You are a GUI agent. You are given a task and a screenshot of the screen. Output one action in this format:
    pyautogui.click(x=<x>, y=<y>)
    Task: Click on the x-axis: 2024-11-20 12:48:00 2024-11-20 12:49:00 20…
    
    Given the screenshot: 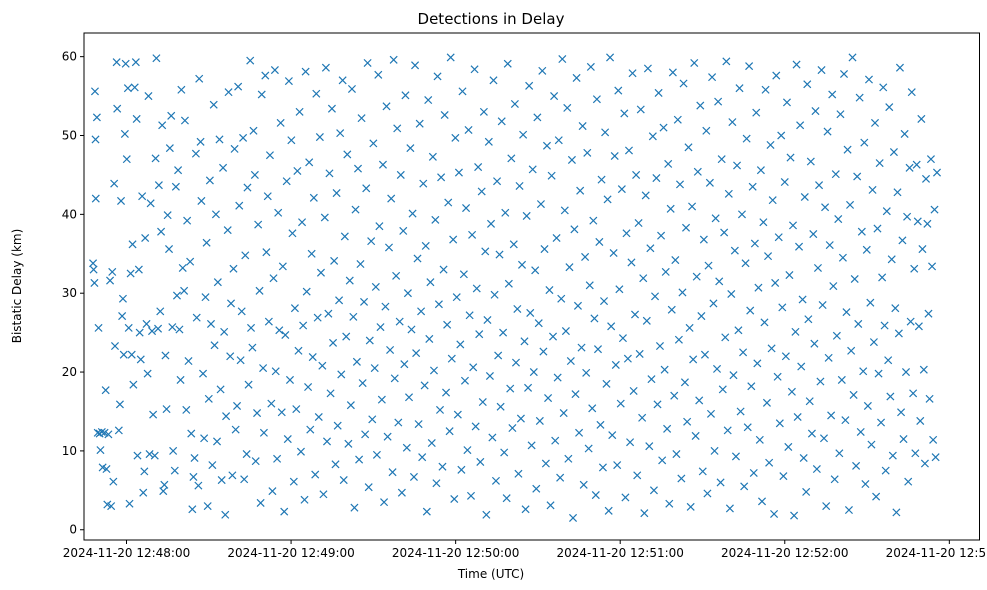 What is the action you would take?
    pyautogui.click(x=525, y=550)
    